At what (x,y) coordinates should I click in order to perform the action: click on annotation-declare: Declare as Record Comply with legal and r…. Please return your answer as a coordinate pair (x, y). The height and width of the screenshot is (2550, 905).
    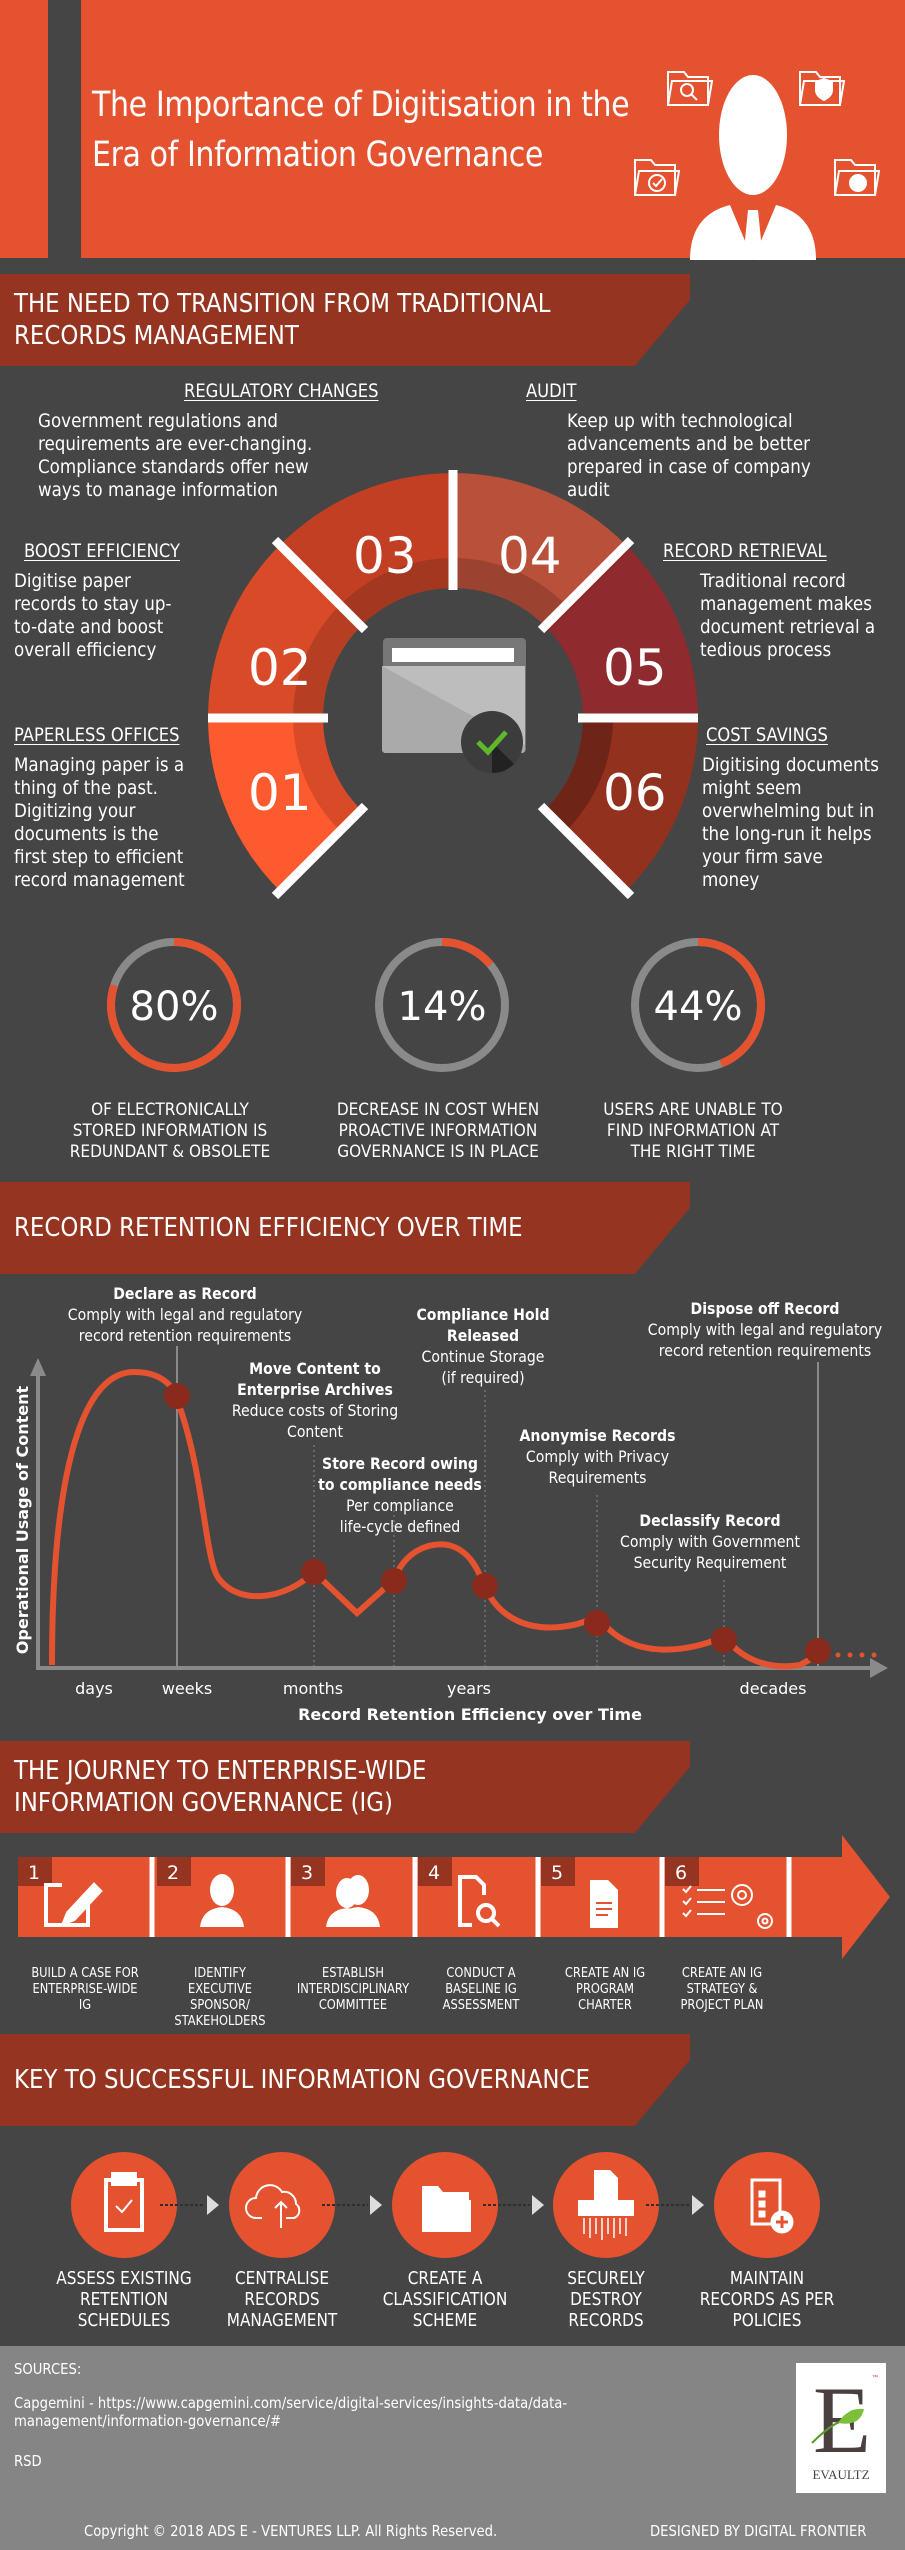
    Looking at the image, I should click on (185, 1314).